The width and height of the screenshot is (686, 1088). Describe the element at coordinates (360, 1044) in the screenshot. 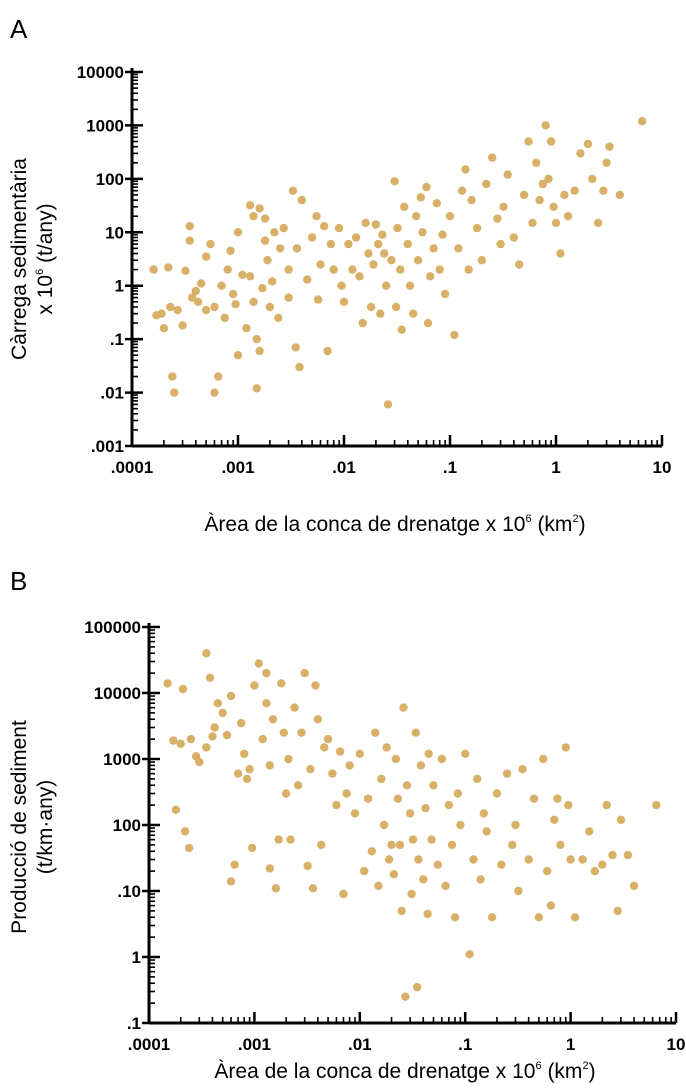

I see `x-tick-label: .01` at that location.